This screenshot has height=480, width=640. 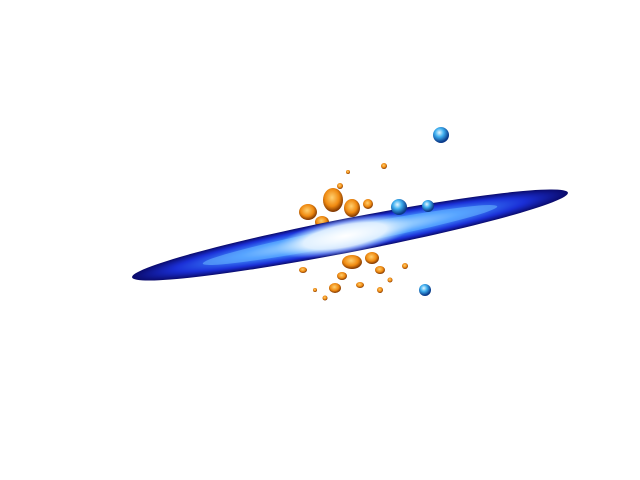 I want to click on galaxy-disk, so click(x=350, y=235).